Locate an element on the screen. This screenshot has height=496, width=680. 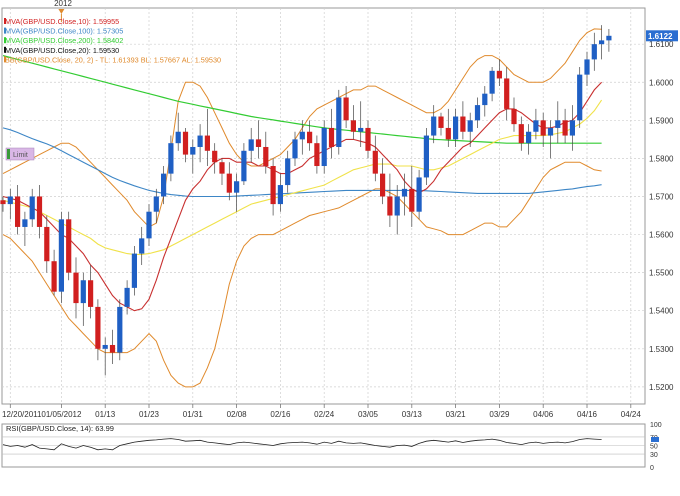
date-tick-label: 03/21 is located at coordinates (456, 414).